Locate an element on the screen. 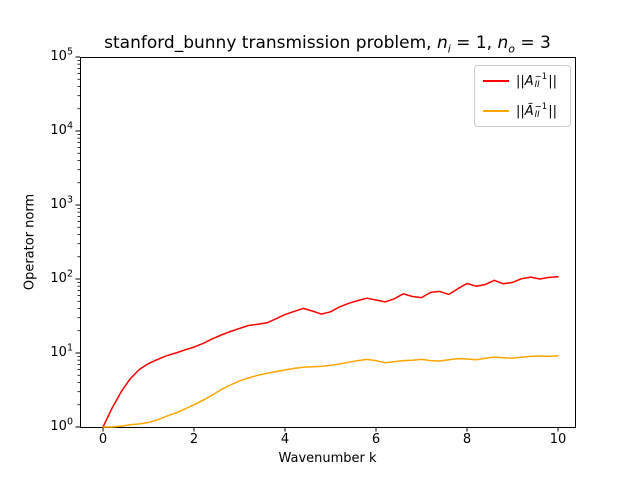 The image size is (640, 480). legend-line-sample-orange is located at coordinates (496, 111).